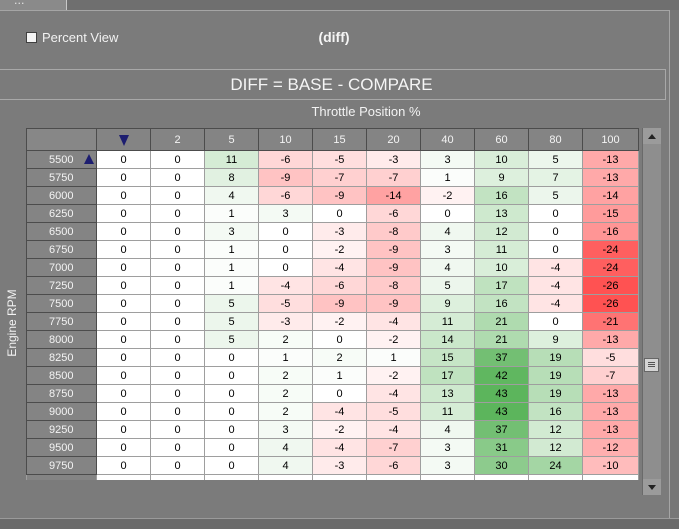 Image resolution: width=679 pixels, height=529 pixels. What do you see at coordinates (285, 139) in the screenshot?
I see `column-header-3: 10` at bounding box center [285, 139].